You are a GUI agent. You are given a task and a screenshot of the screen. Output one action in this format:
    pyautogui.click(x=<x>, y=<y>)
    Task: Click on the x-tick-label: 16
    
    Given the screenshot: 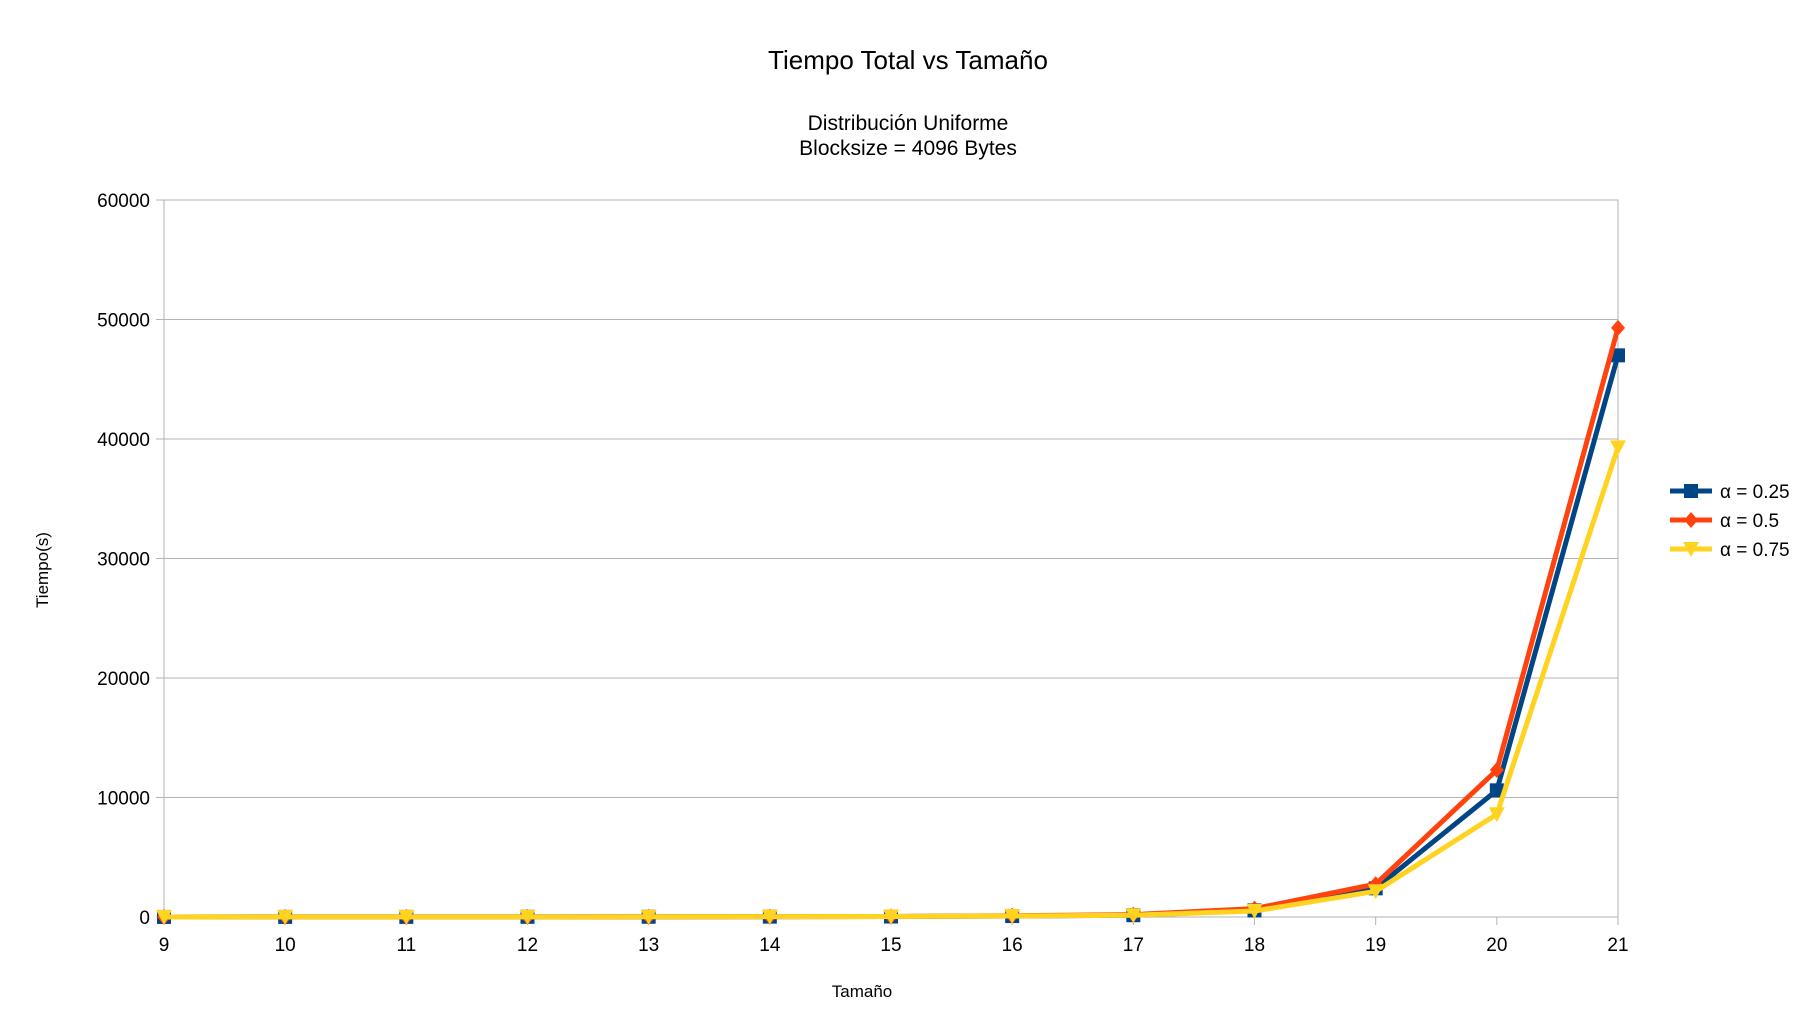 What is the action you would take?
    pyautogui.click(x=1012, y=945)
    